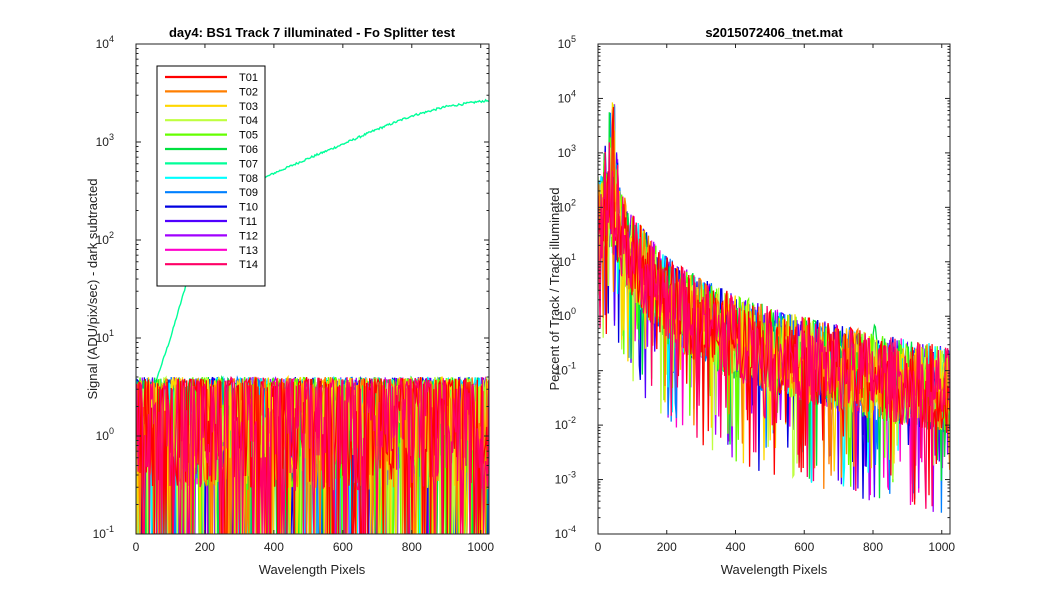 The image size is (1050, 600). Describe the element at coordinates (248, 179) in the screenshot. I see `legend-label: T08` at that location.